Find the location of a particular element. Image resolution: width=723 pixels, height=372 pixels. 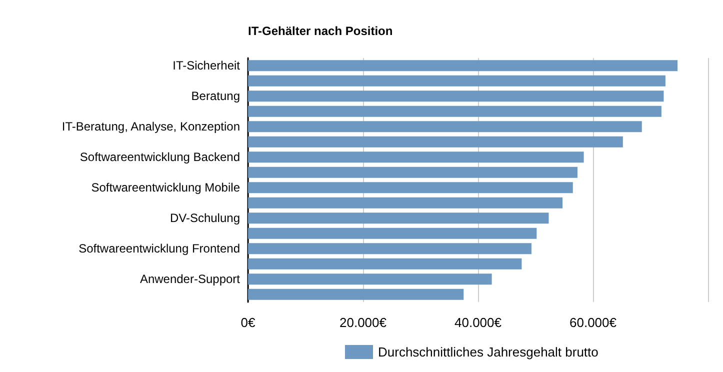

y-tick-label: IT-Sicherheit is located at coordinates (206, 65).